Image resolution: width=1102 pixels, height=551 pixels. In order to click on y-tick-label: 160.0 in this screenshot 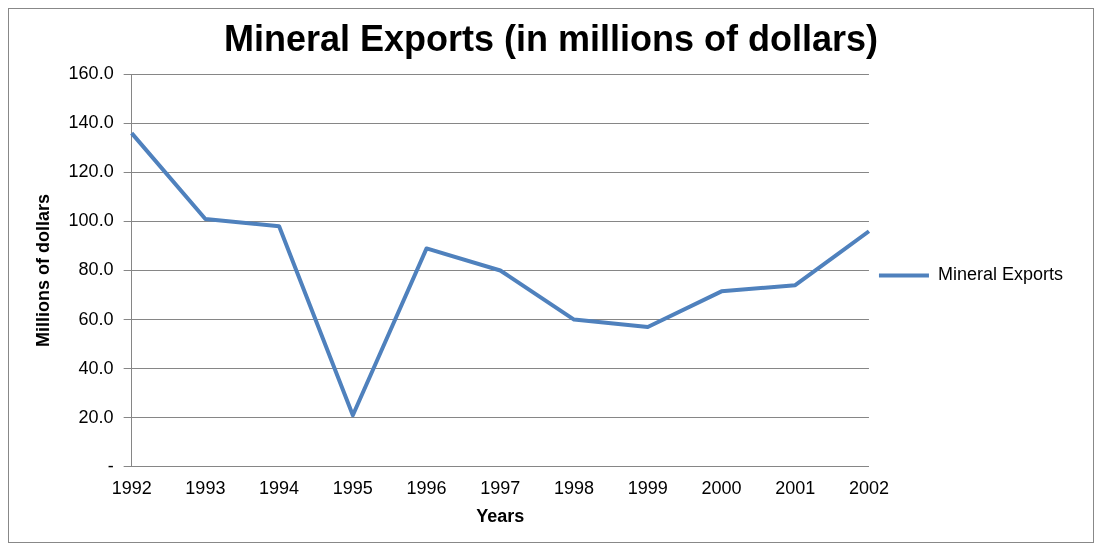, I will do `click(91, 73)`.